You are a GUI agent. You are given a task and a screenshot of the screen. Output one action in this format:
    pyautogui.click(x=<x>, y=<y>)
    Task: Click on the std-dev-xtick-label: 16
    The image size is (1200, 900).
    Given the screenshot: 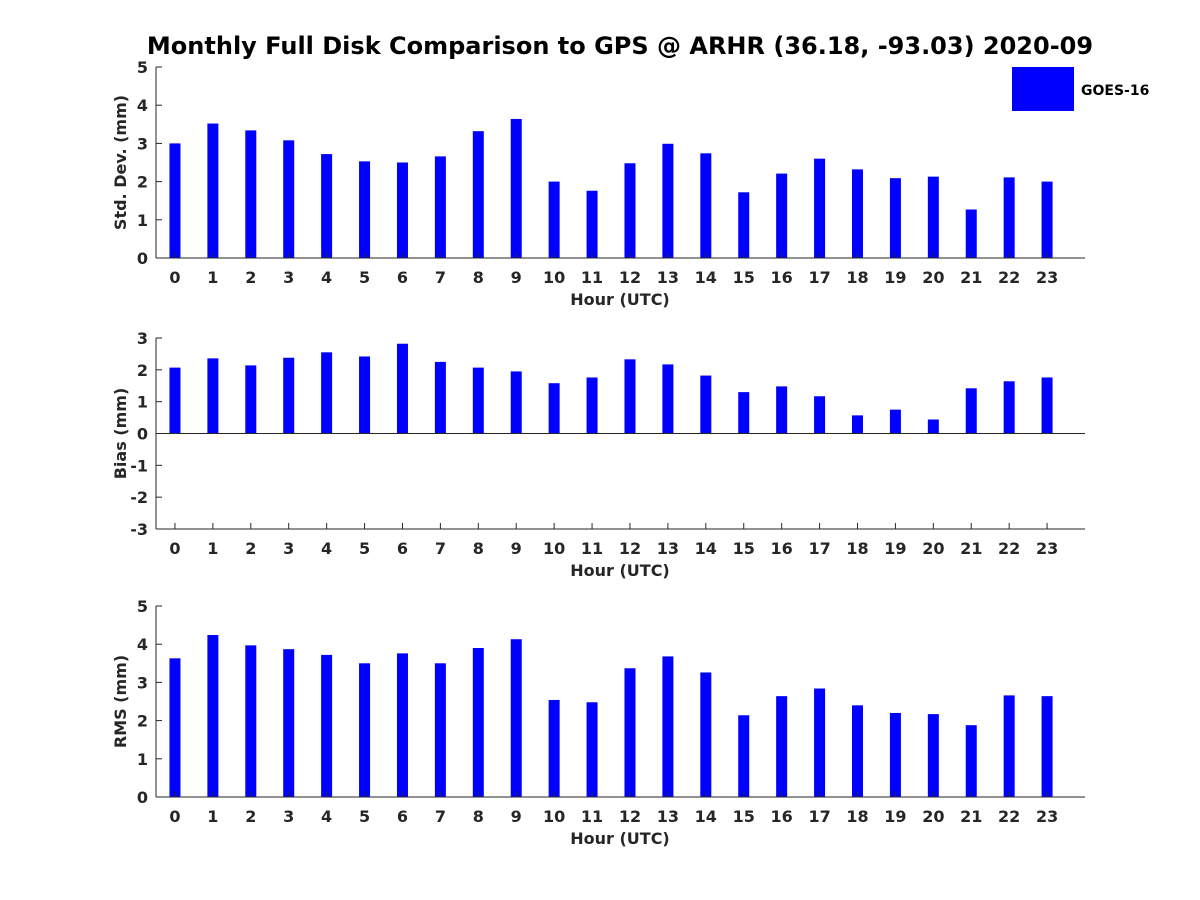 What is the action you would take?
    pyautogui.click(x=782, y=277)
    